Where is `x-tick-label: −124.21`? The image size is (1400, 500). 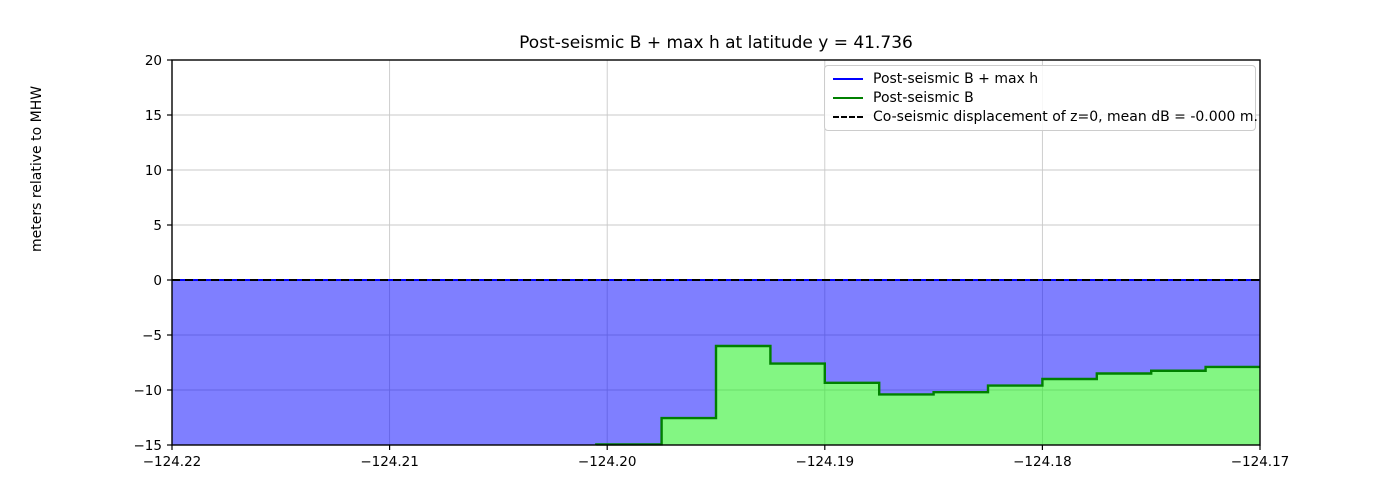
x-tick-label: −124.21 is located at coordinates (389, 462).